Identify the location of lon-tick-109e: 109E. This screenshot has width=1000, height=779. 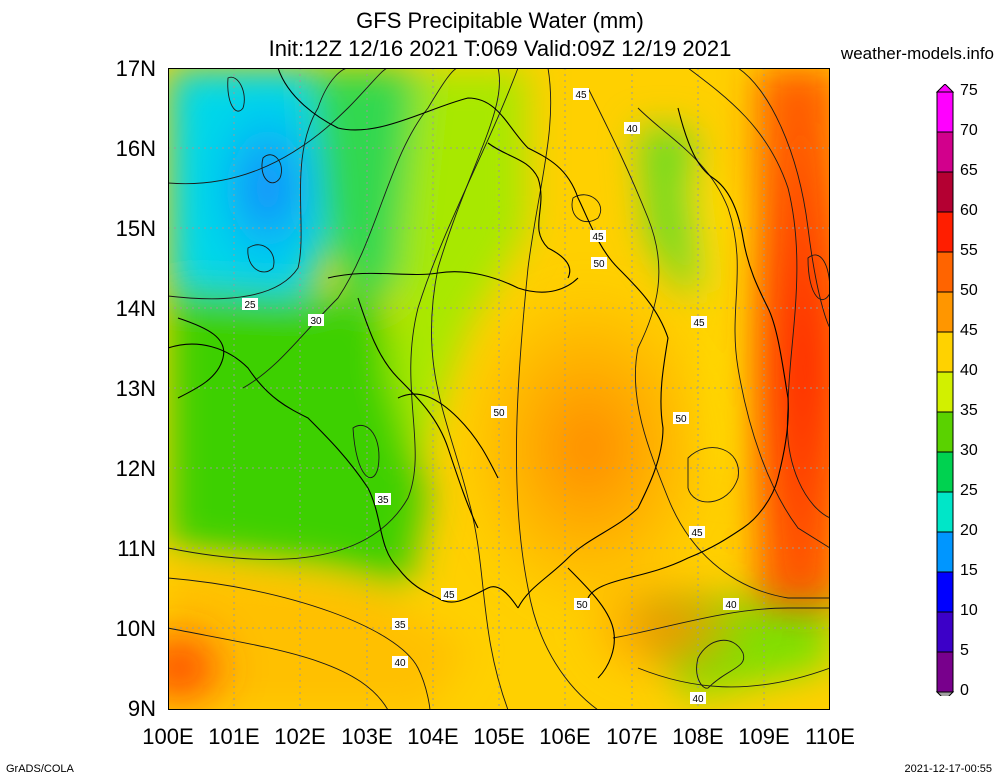
(764, 736).